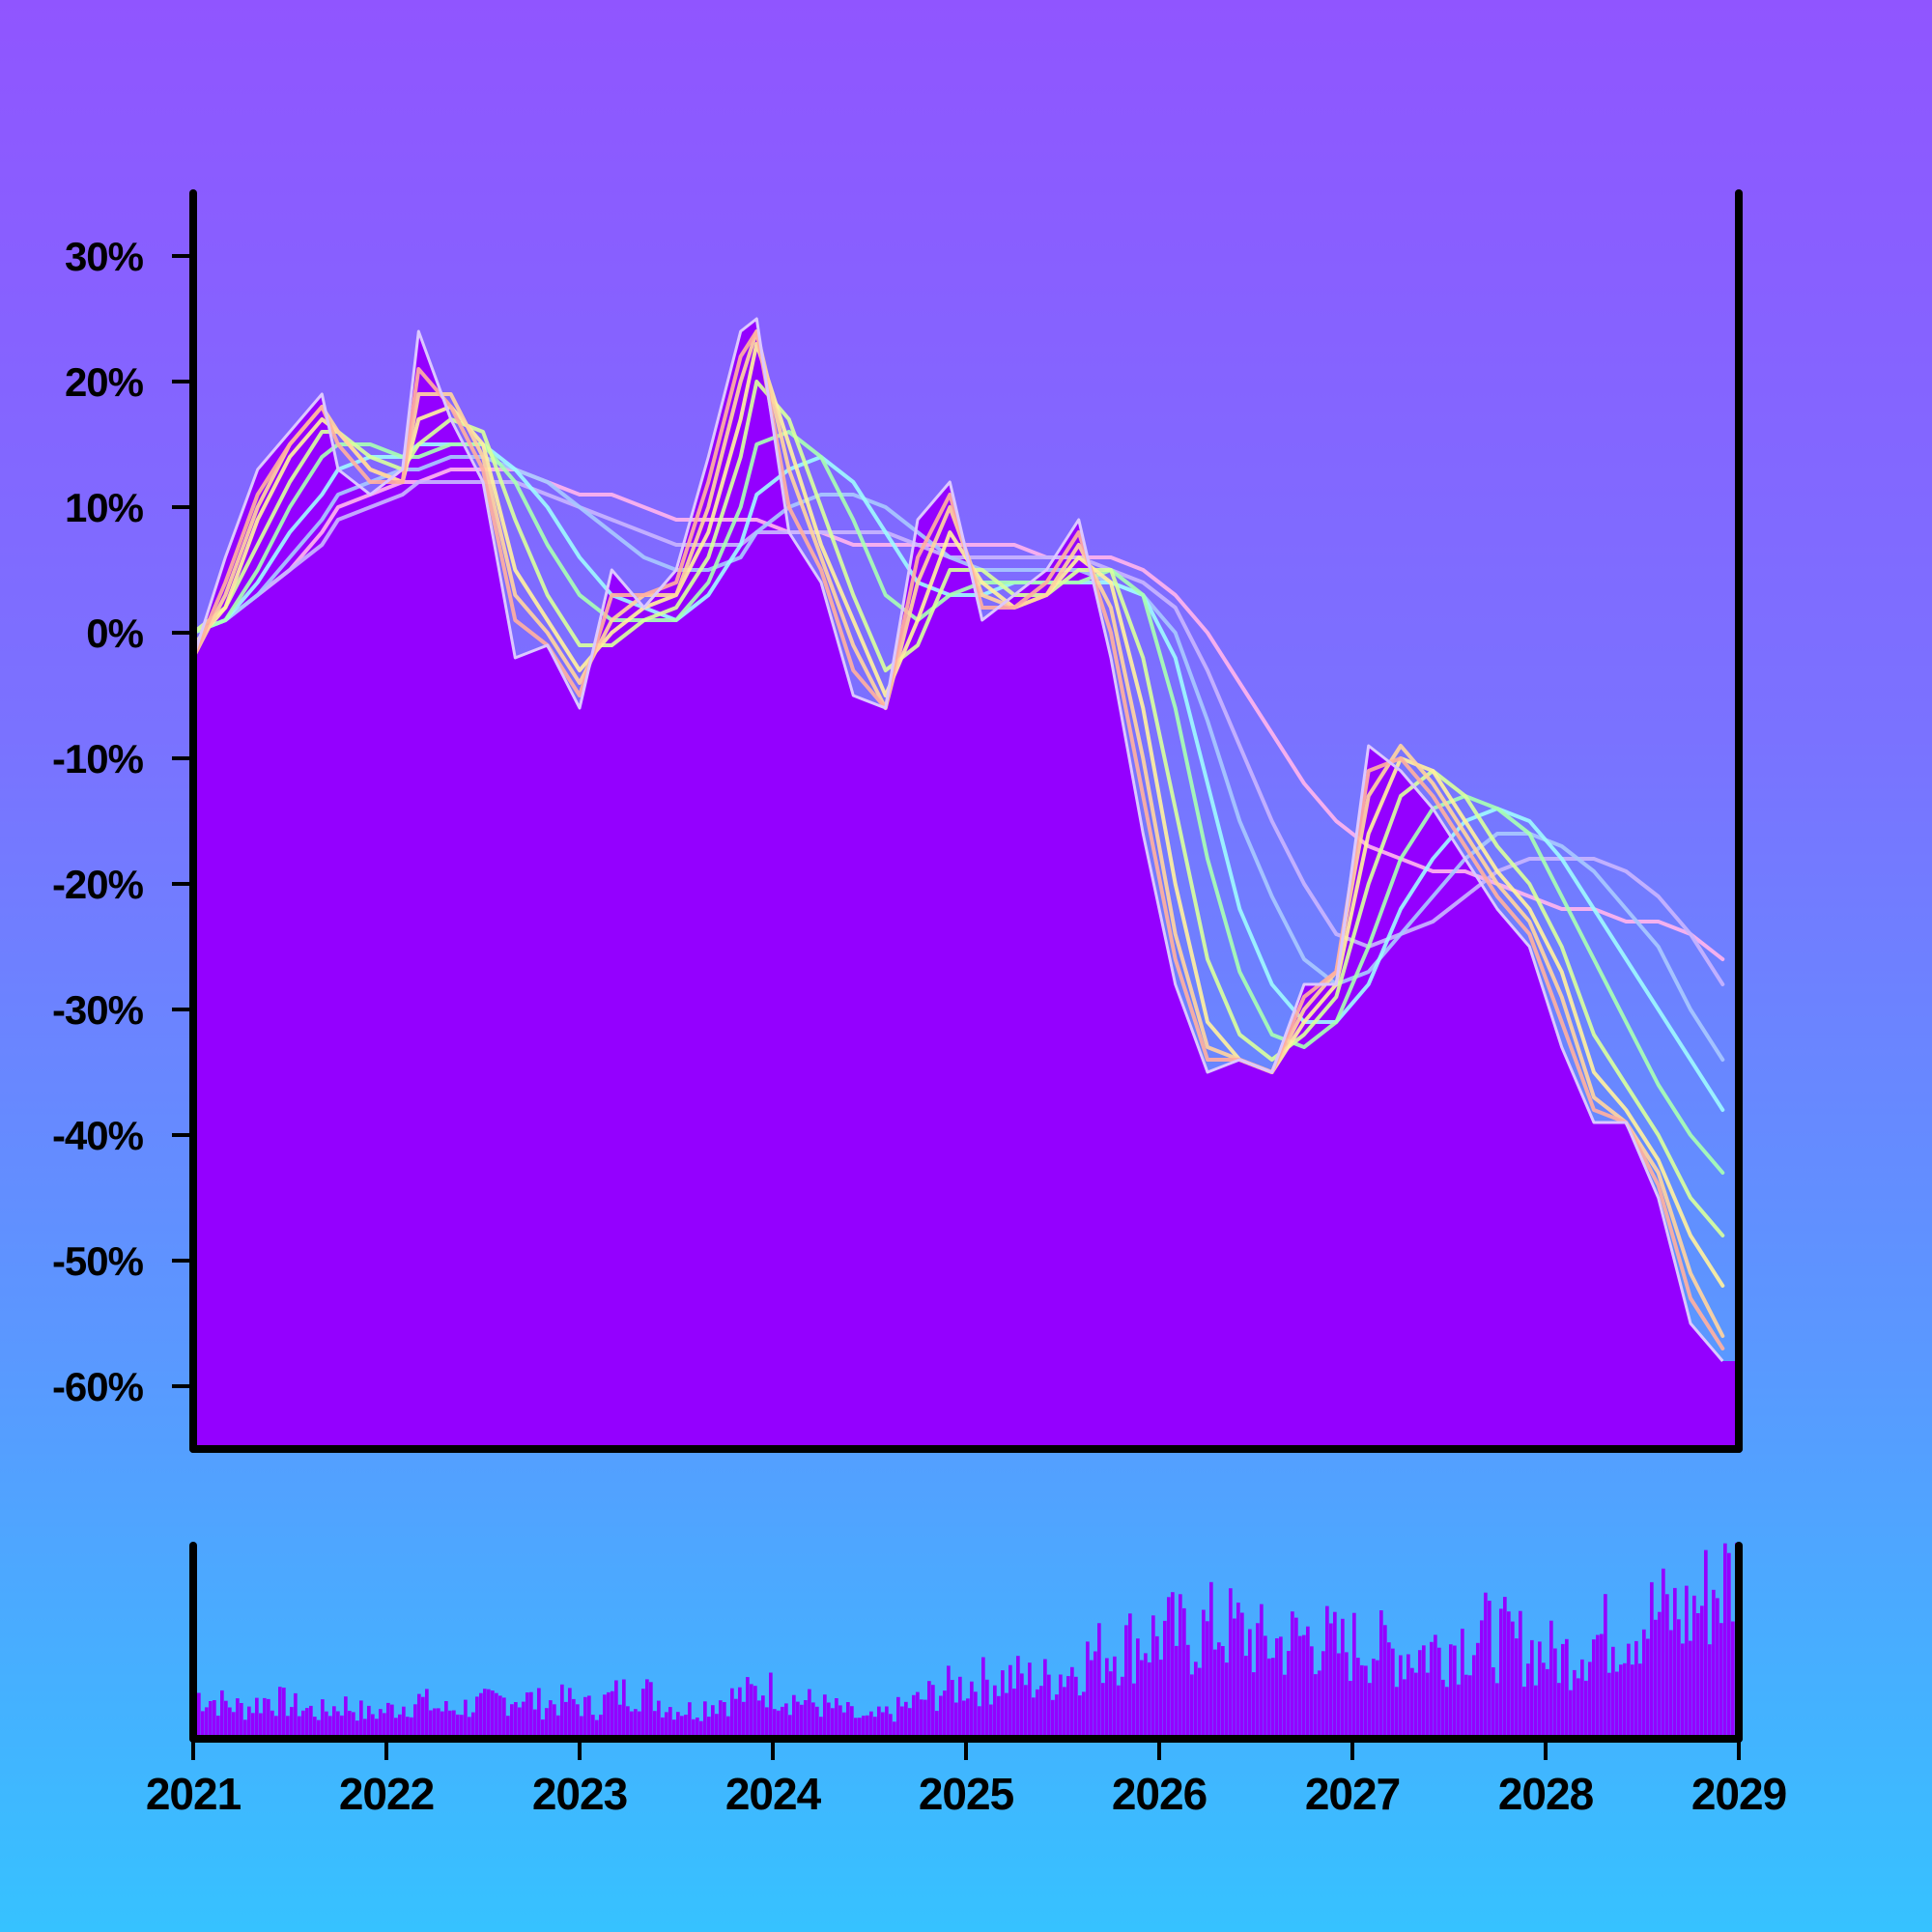 The height and width of the screenshot is (1932, 1932). I want to click on y-tick-label: -30%, so click(98, 1010).